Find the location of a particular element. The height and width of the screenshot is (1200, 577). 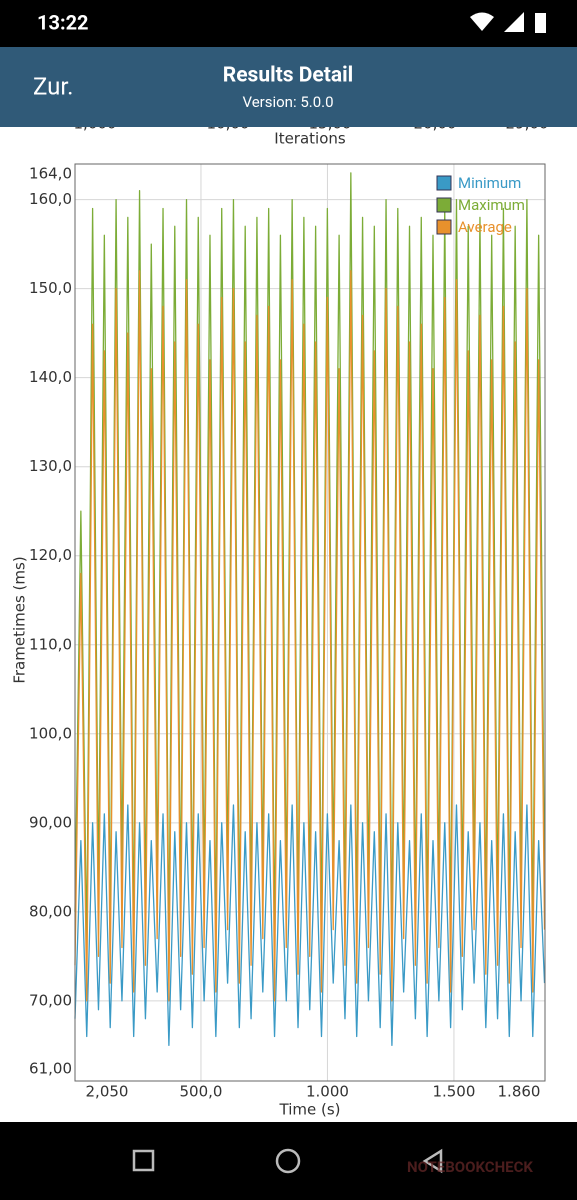

x-tick-label: 1.000 is located at coordinates (327, 1092).